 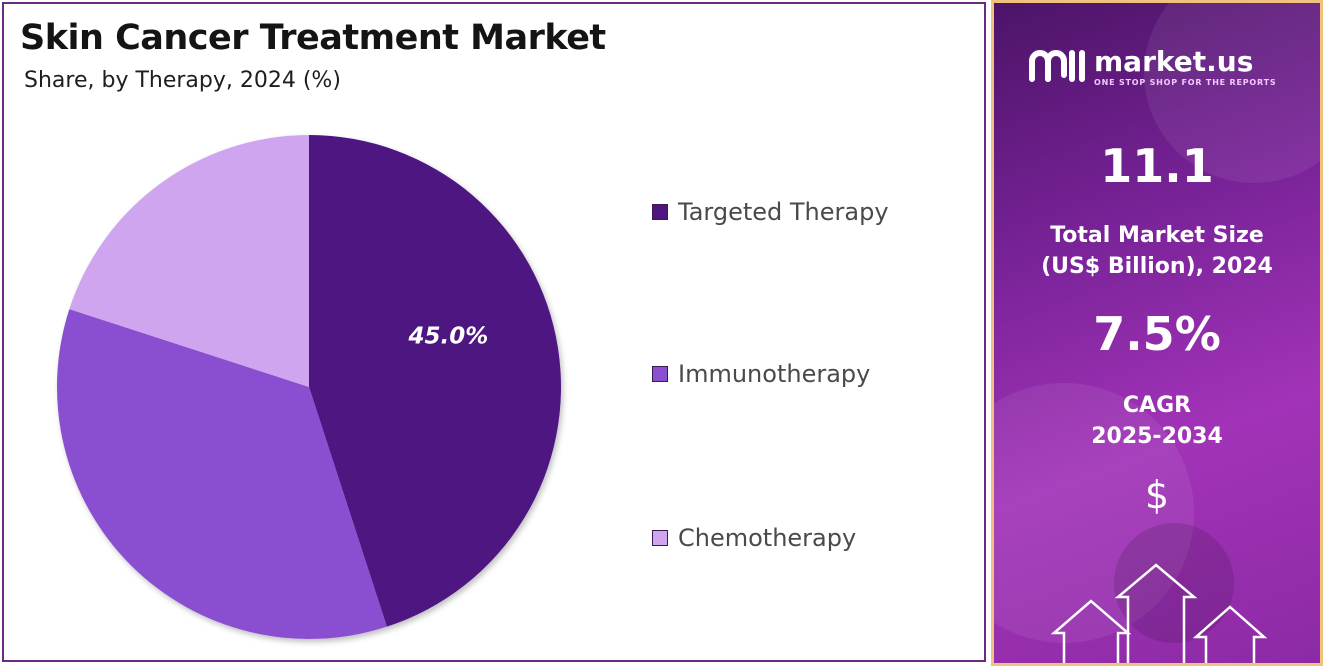 I want to click on market-us-logo-icon, so click(x=1057, y=66).